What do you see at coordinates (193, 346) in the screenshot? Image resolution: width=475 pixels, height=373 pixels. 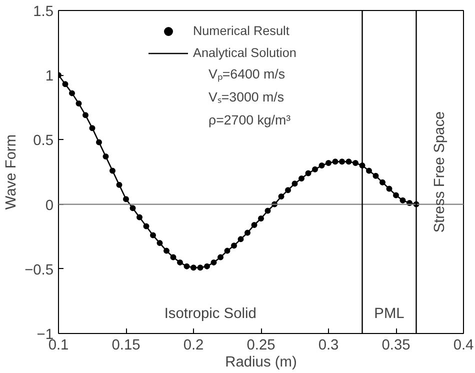 I see `x-tick-label: 0.2` at bounding box center [193, 346].